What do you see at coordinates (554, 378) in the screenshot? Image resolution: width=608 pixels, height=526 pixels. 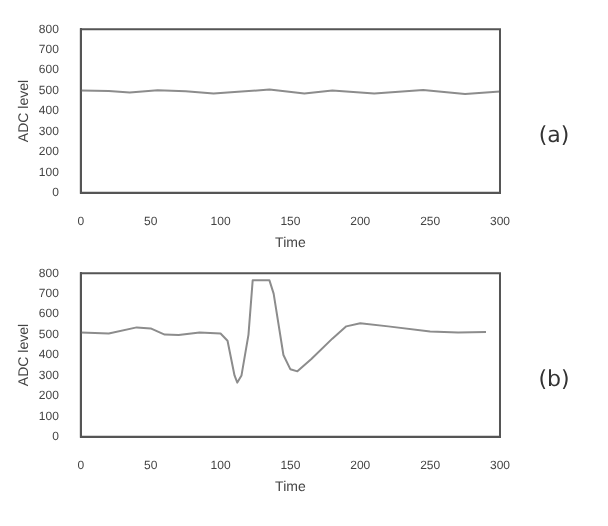 I see `text: (b)` at bounding box center [554, 378].